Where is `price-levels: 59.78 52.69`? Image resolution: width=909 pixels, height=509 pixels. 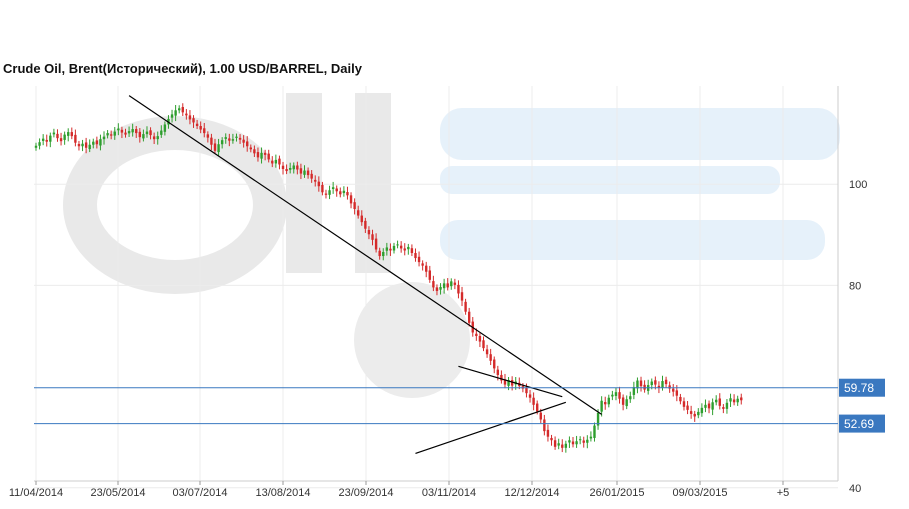
price-levels: 59.78 52.69 is located at coordinates (459, 405).